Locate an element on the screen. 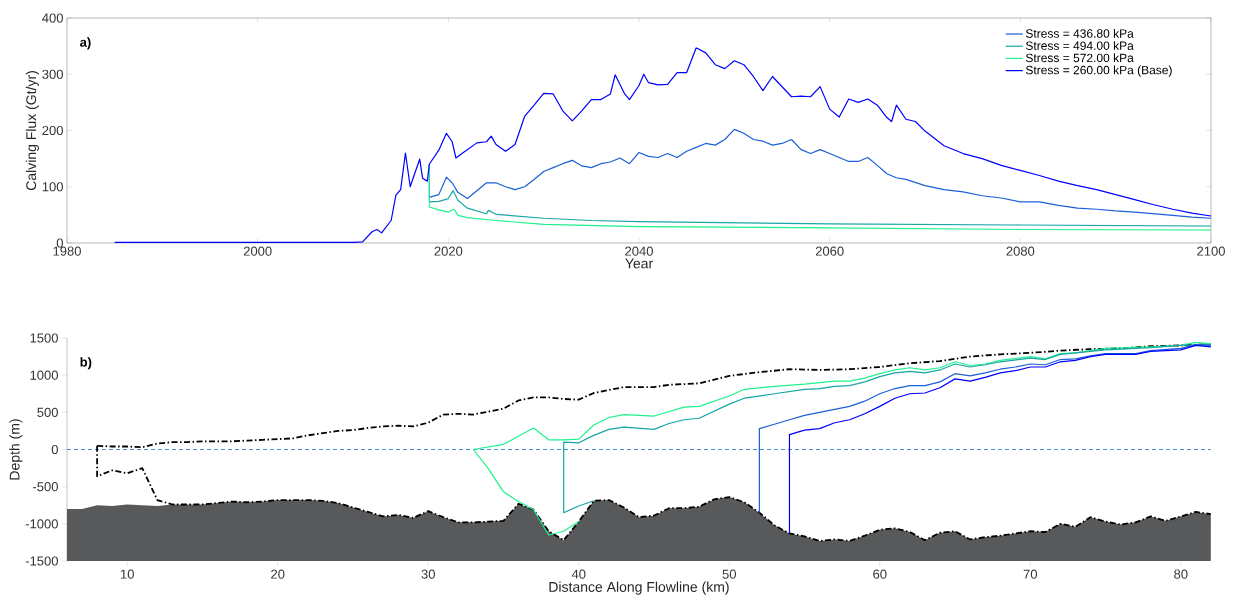 This screenshot has height=600, width=1237. y-tick-label: -1500 is located at coordinates (41, 561).